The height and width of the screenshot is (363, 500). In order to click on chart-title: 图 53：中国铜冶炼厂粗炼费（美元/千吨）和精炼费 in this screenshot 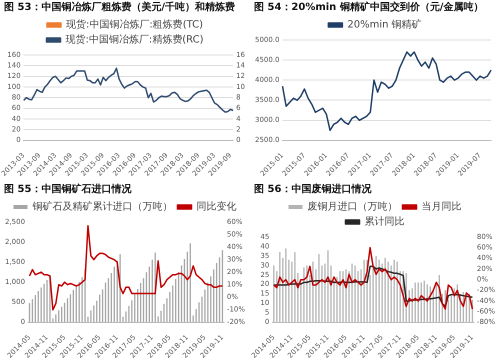, I will do `click(119, 7)`.